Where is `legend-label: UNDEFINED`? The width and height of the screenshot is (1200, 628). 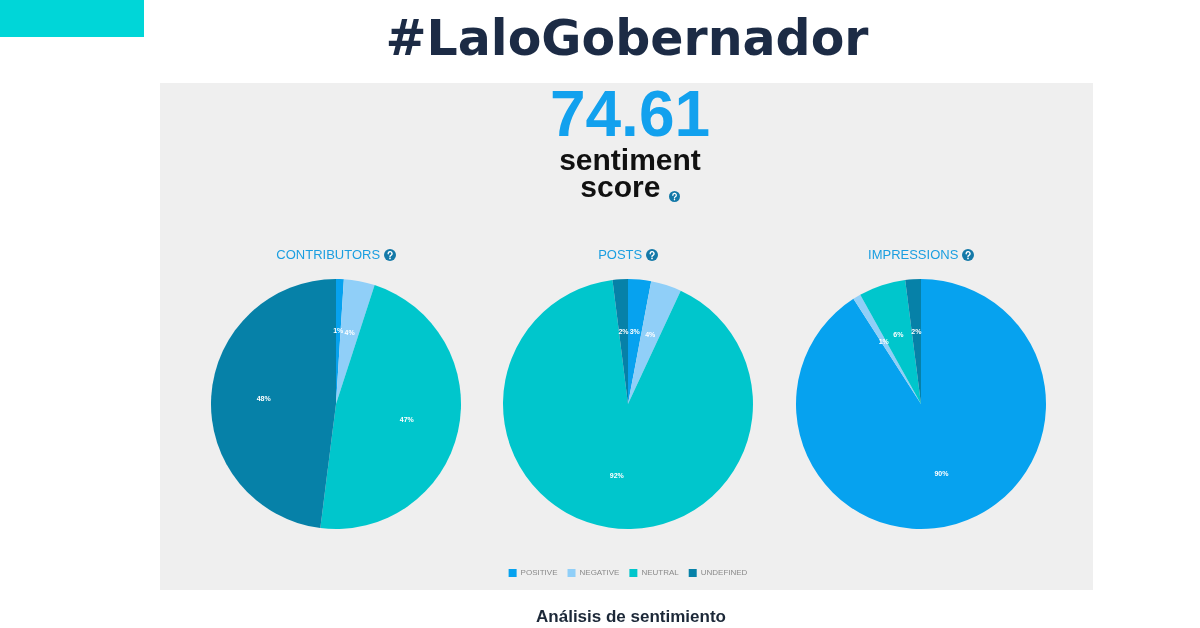 legend-label: UNDEFINED is located at coordinates (724, 573).